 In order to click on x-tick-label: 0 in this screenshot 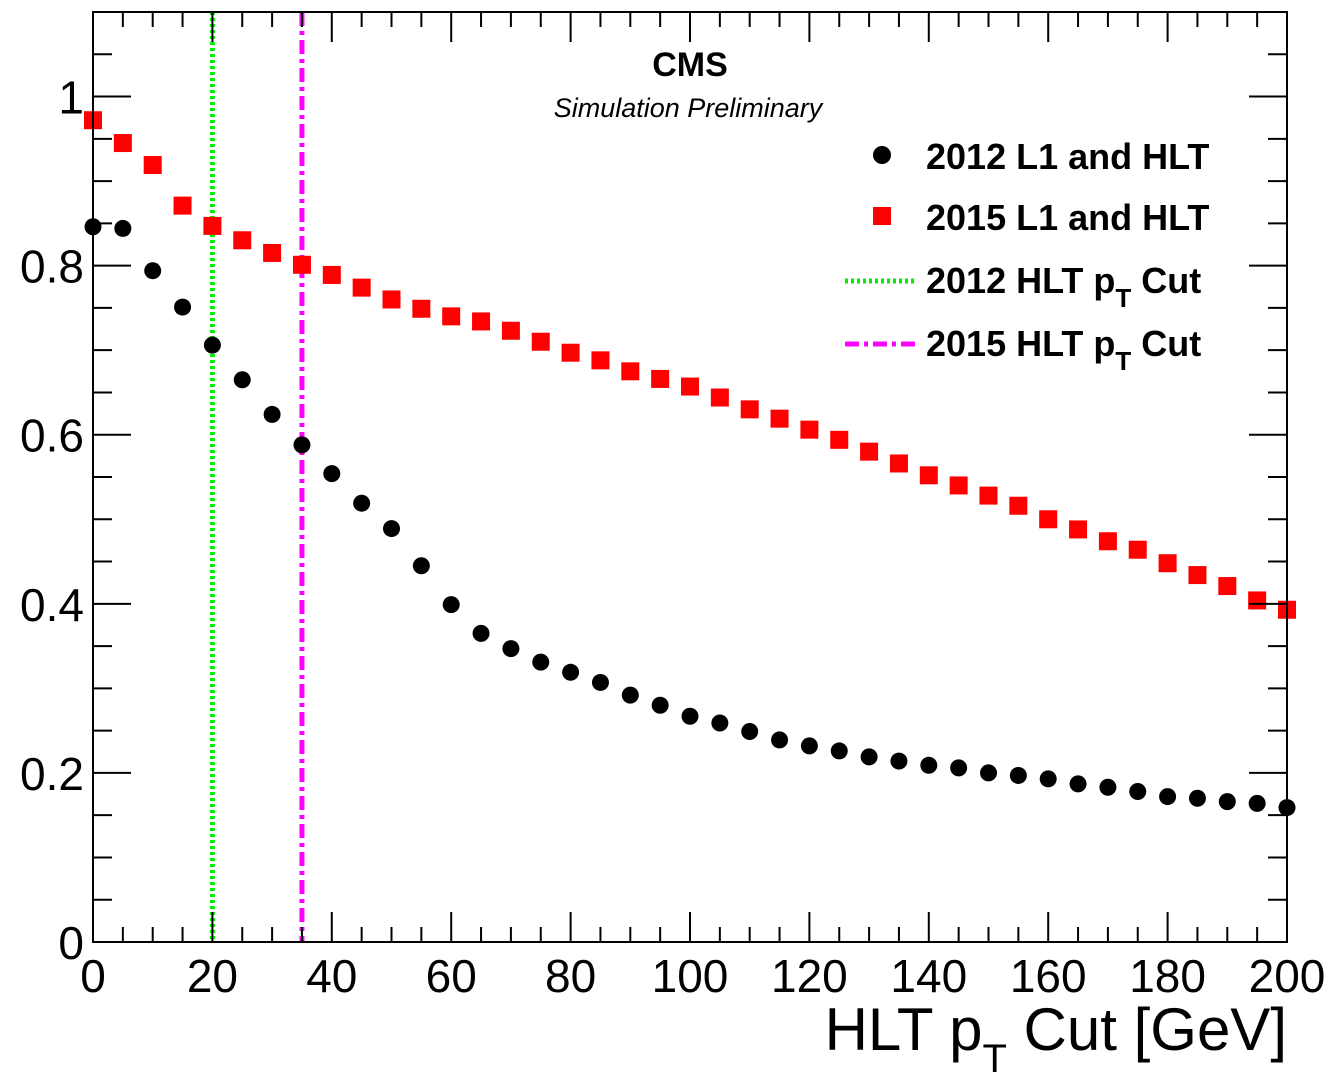, I will do `click(93, 976)`.